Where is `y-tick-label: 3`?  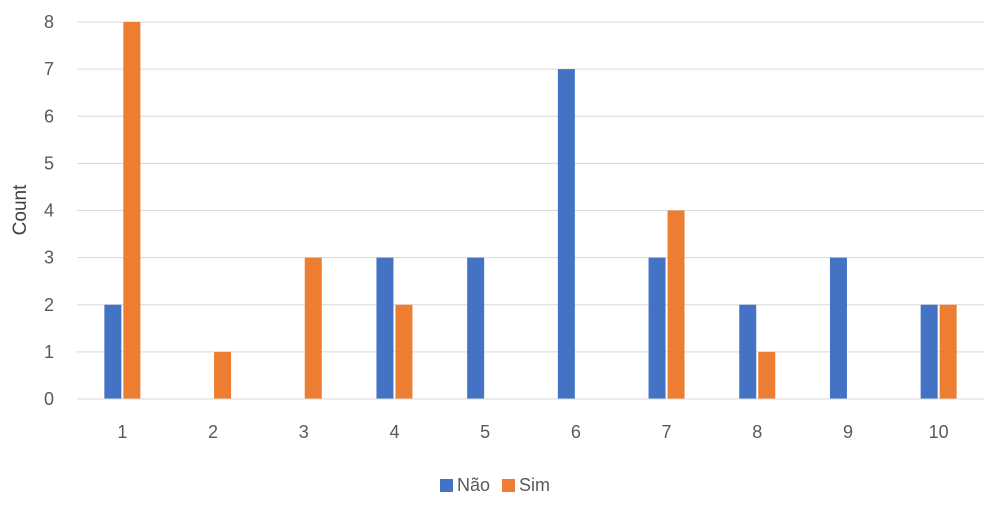 y-tick-label: 3 is located at coordinates (49, 258).